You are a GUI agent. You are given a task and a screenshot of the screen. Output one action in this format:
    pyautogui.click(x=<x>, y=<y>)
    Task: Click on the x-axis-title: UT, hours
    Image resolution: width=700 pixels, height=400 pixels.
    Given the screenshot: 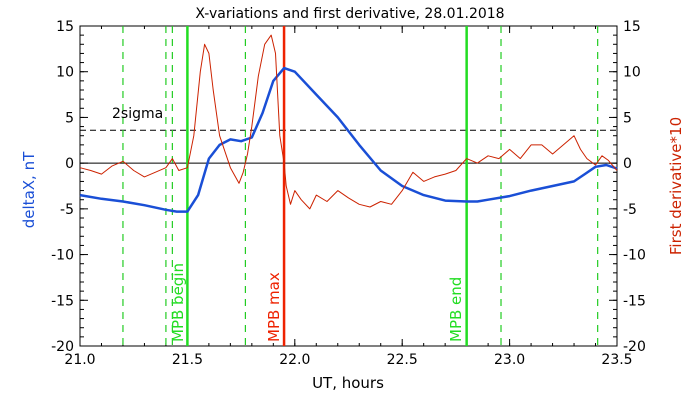 What is the action you would take?
    pyautogui.click(x=348, y=383)
    